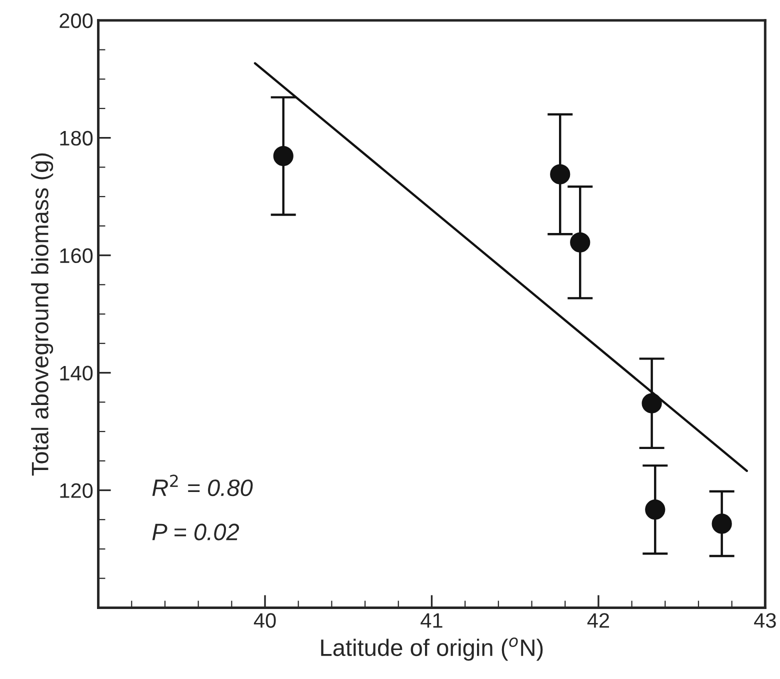  Describe the element at coordinates (76, 20) in the screenshot. I see `y-tick-label: 200` at that location.